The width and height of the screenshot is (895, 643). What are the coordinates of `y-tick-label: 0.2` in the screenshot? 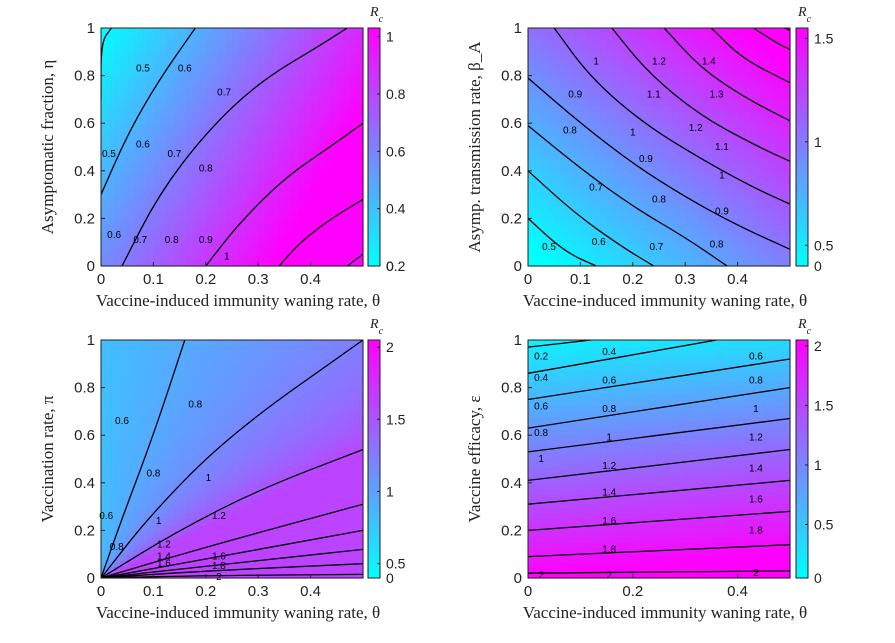 It's located at (84, 218).